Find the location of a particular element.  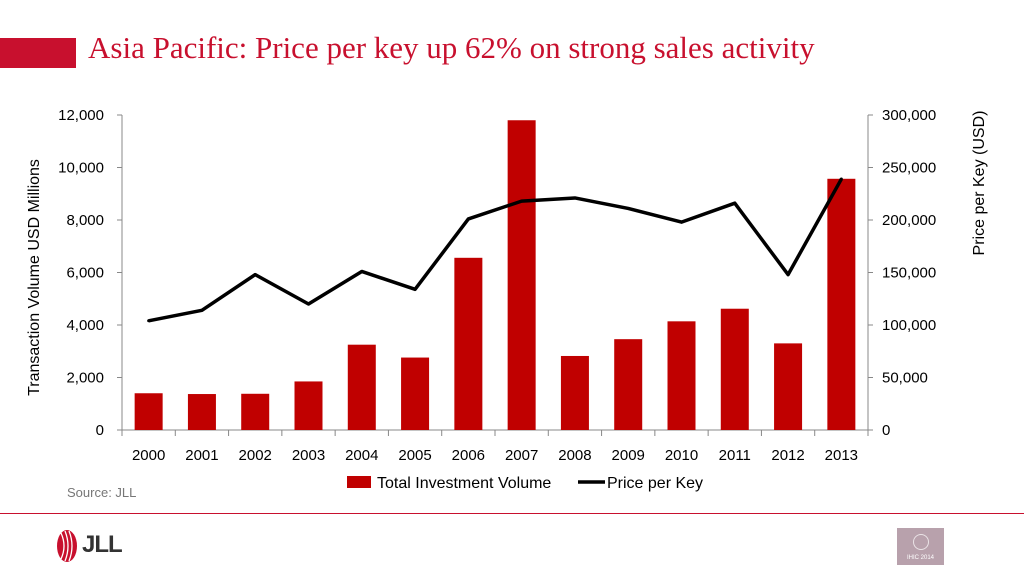

x-tick-label: 2008 is located at coordinates (574, 455).